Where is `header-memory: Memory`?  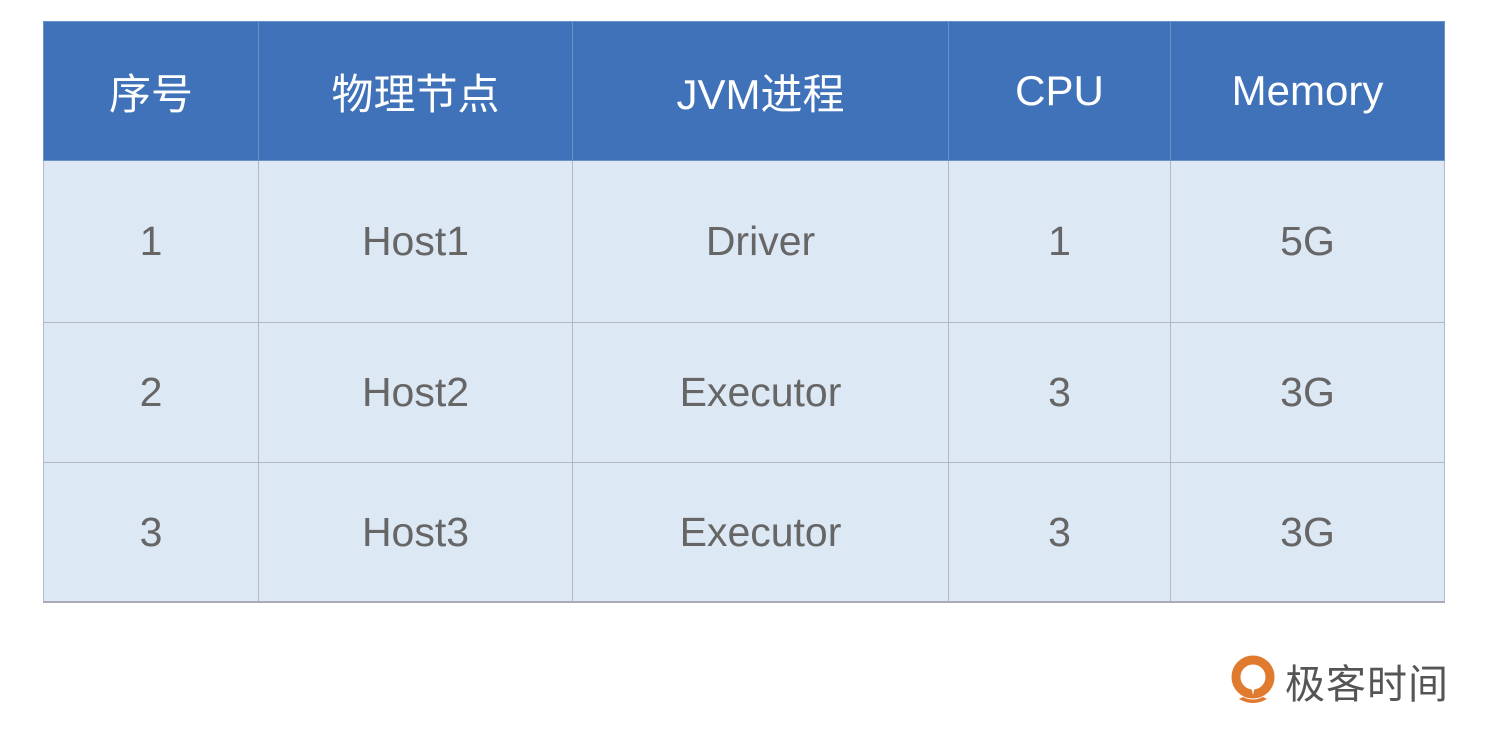 header-memory: Memory is located at coordinates (1307, 91).